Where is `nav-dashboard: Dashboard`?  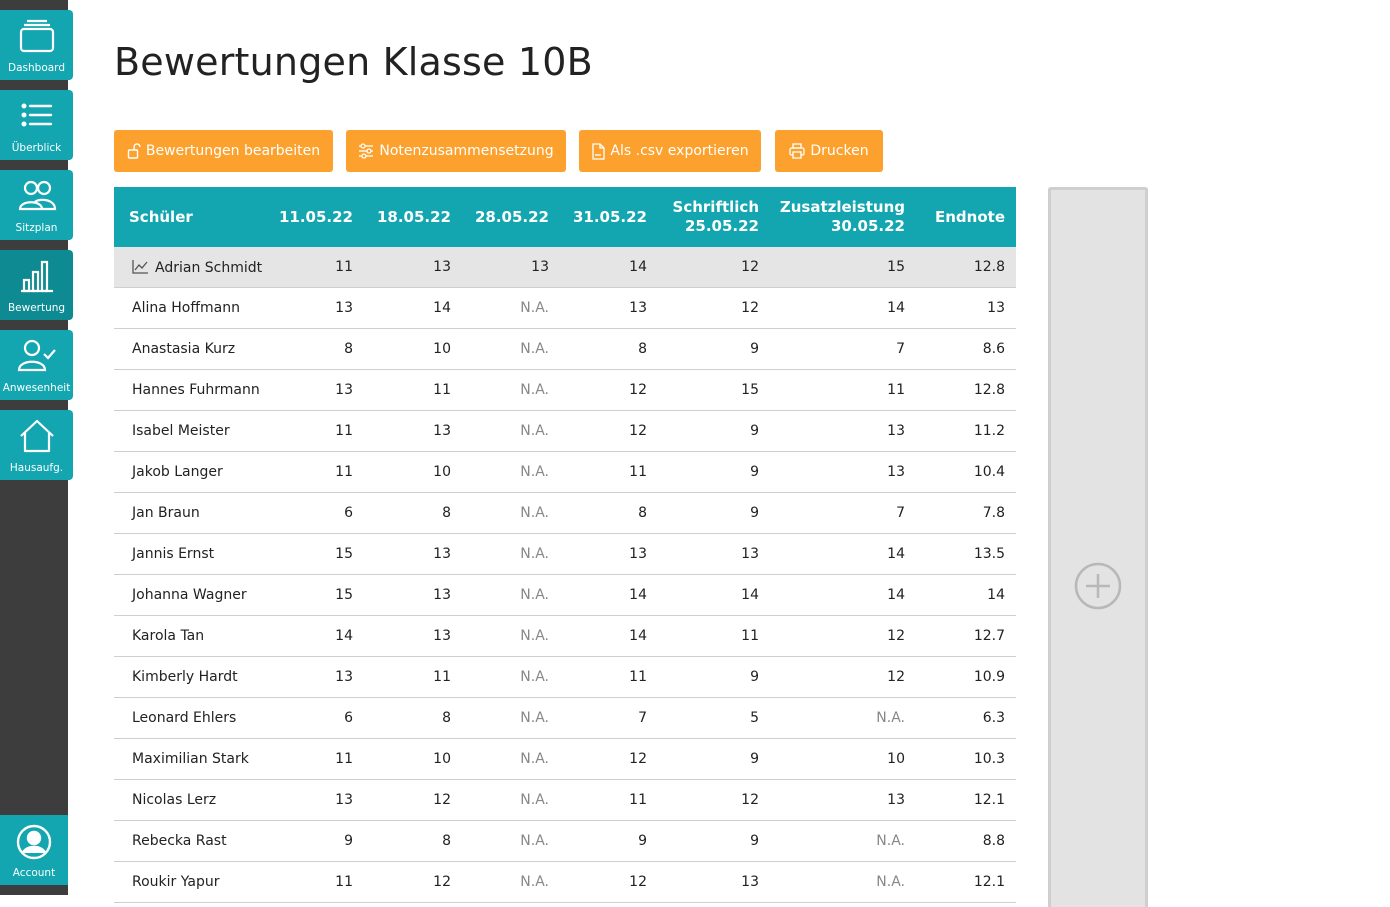 nav-dashboard: Dashboard is located at coordinates (36, 45).